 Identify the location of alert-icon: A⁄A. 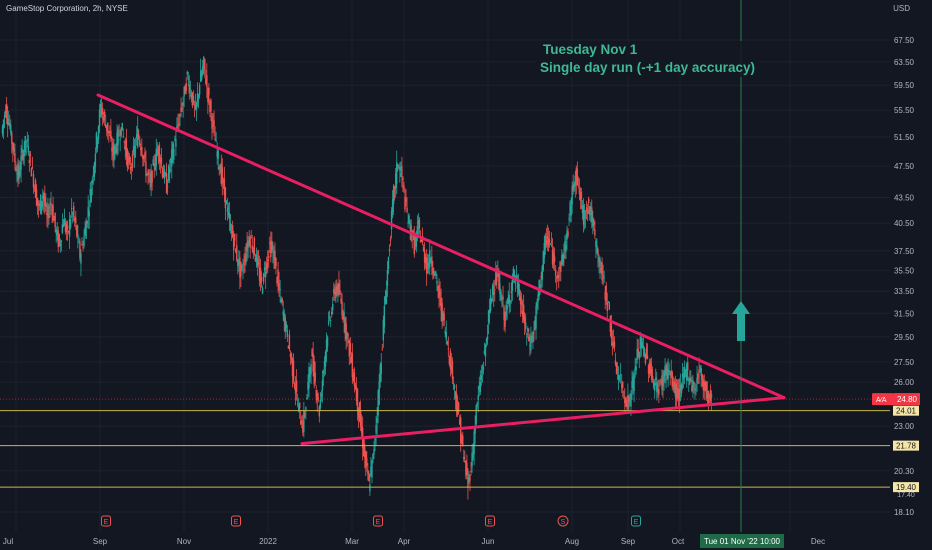
(881, 400).